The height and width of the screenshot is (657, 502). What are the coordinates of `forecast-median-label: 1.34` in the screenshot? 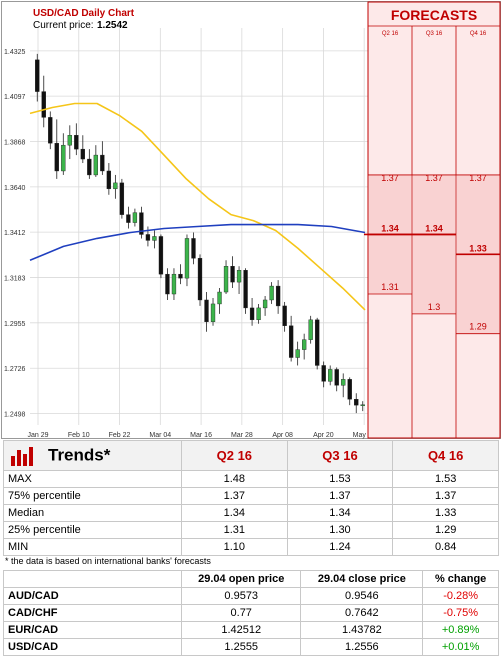 It's located at (434, 228).